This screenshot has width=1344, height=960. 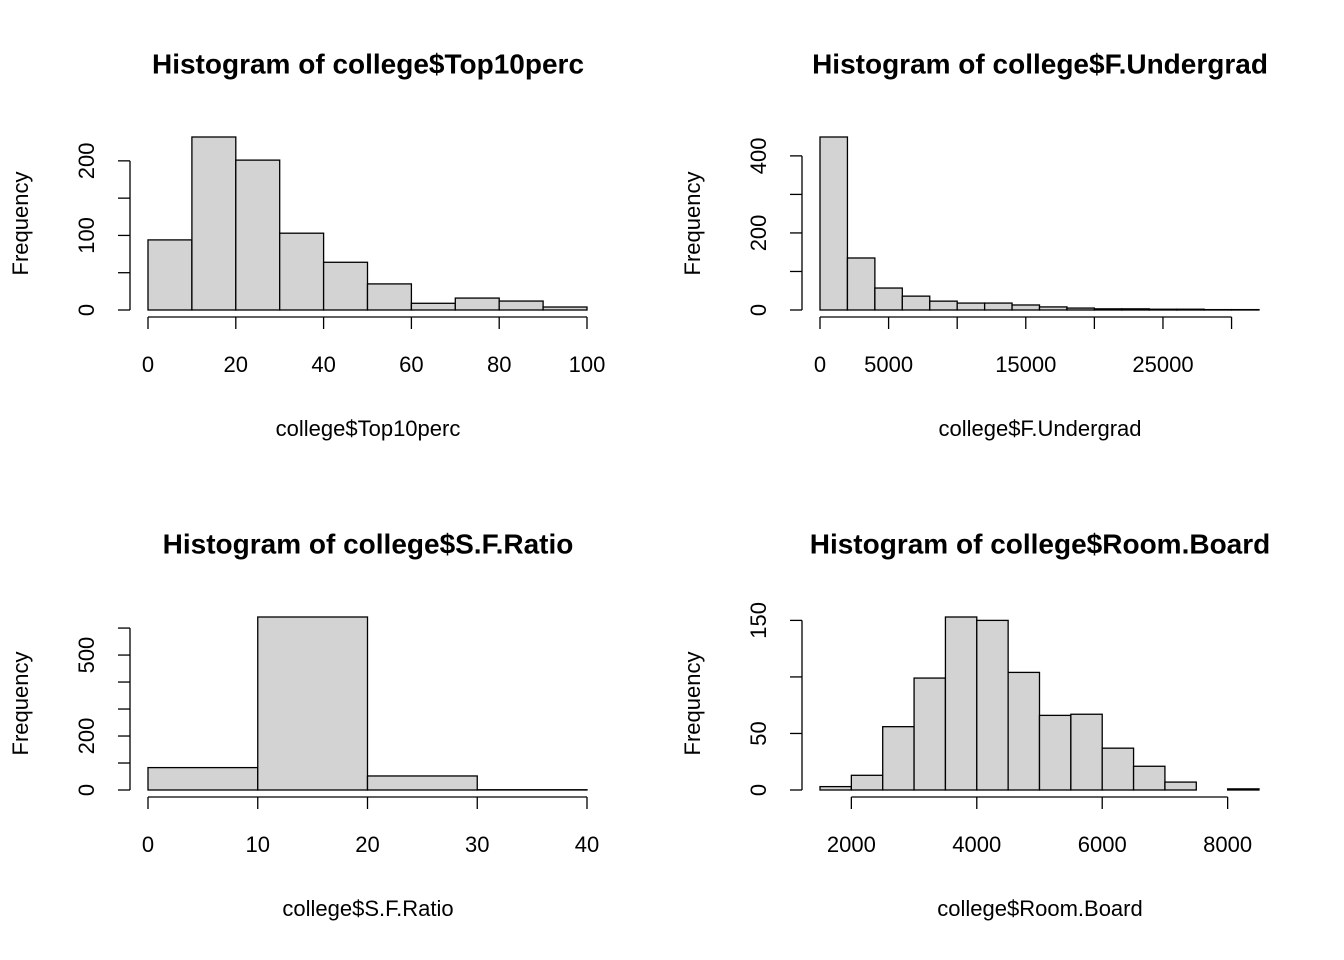 What do you see at coordinates (1162, 364) in the screenshot?
I see `x-tick-label: 25000` at bounding box center [1162, 364].